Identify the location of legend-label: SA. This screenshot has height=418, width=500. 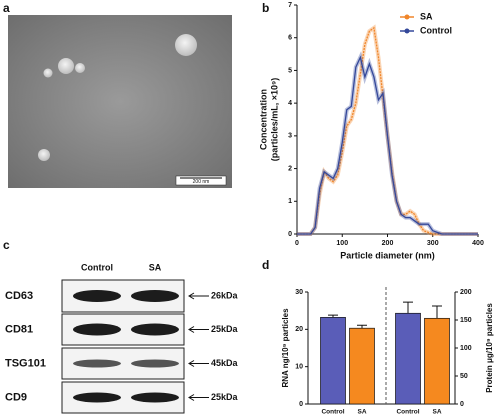
(426, 16).